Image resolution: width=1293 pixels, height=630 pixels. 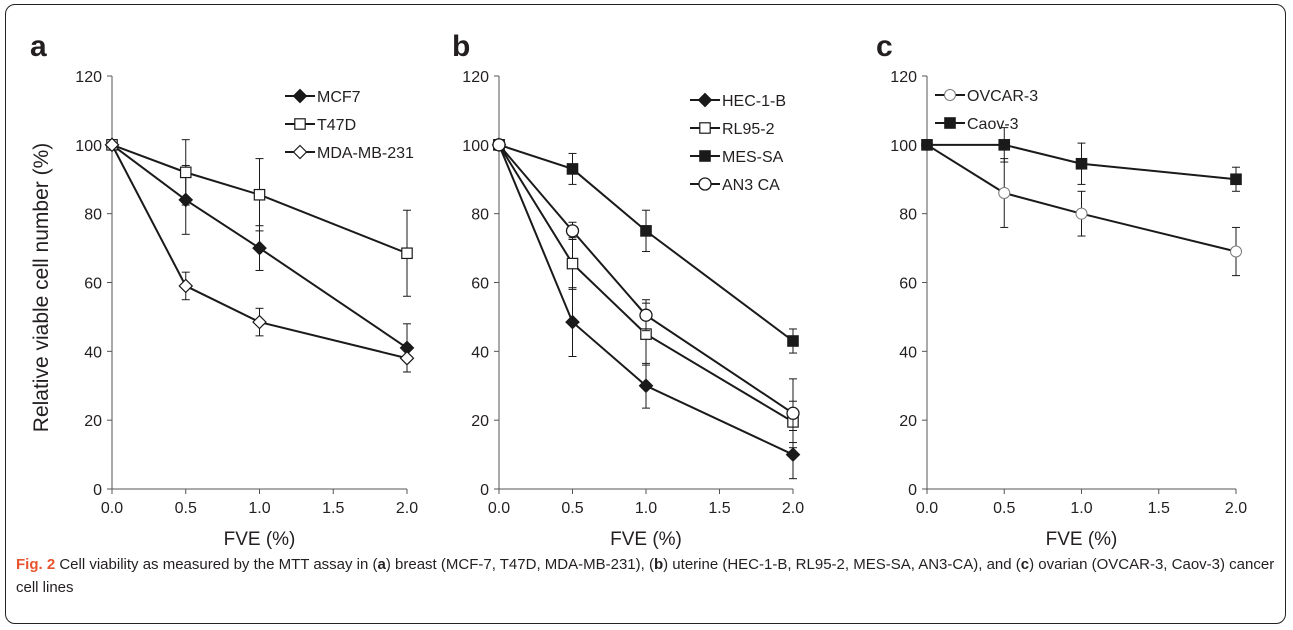 I want to click on series-t47d, so click(x=259, y=218).